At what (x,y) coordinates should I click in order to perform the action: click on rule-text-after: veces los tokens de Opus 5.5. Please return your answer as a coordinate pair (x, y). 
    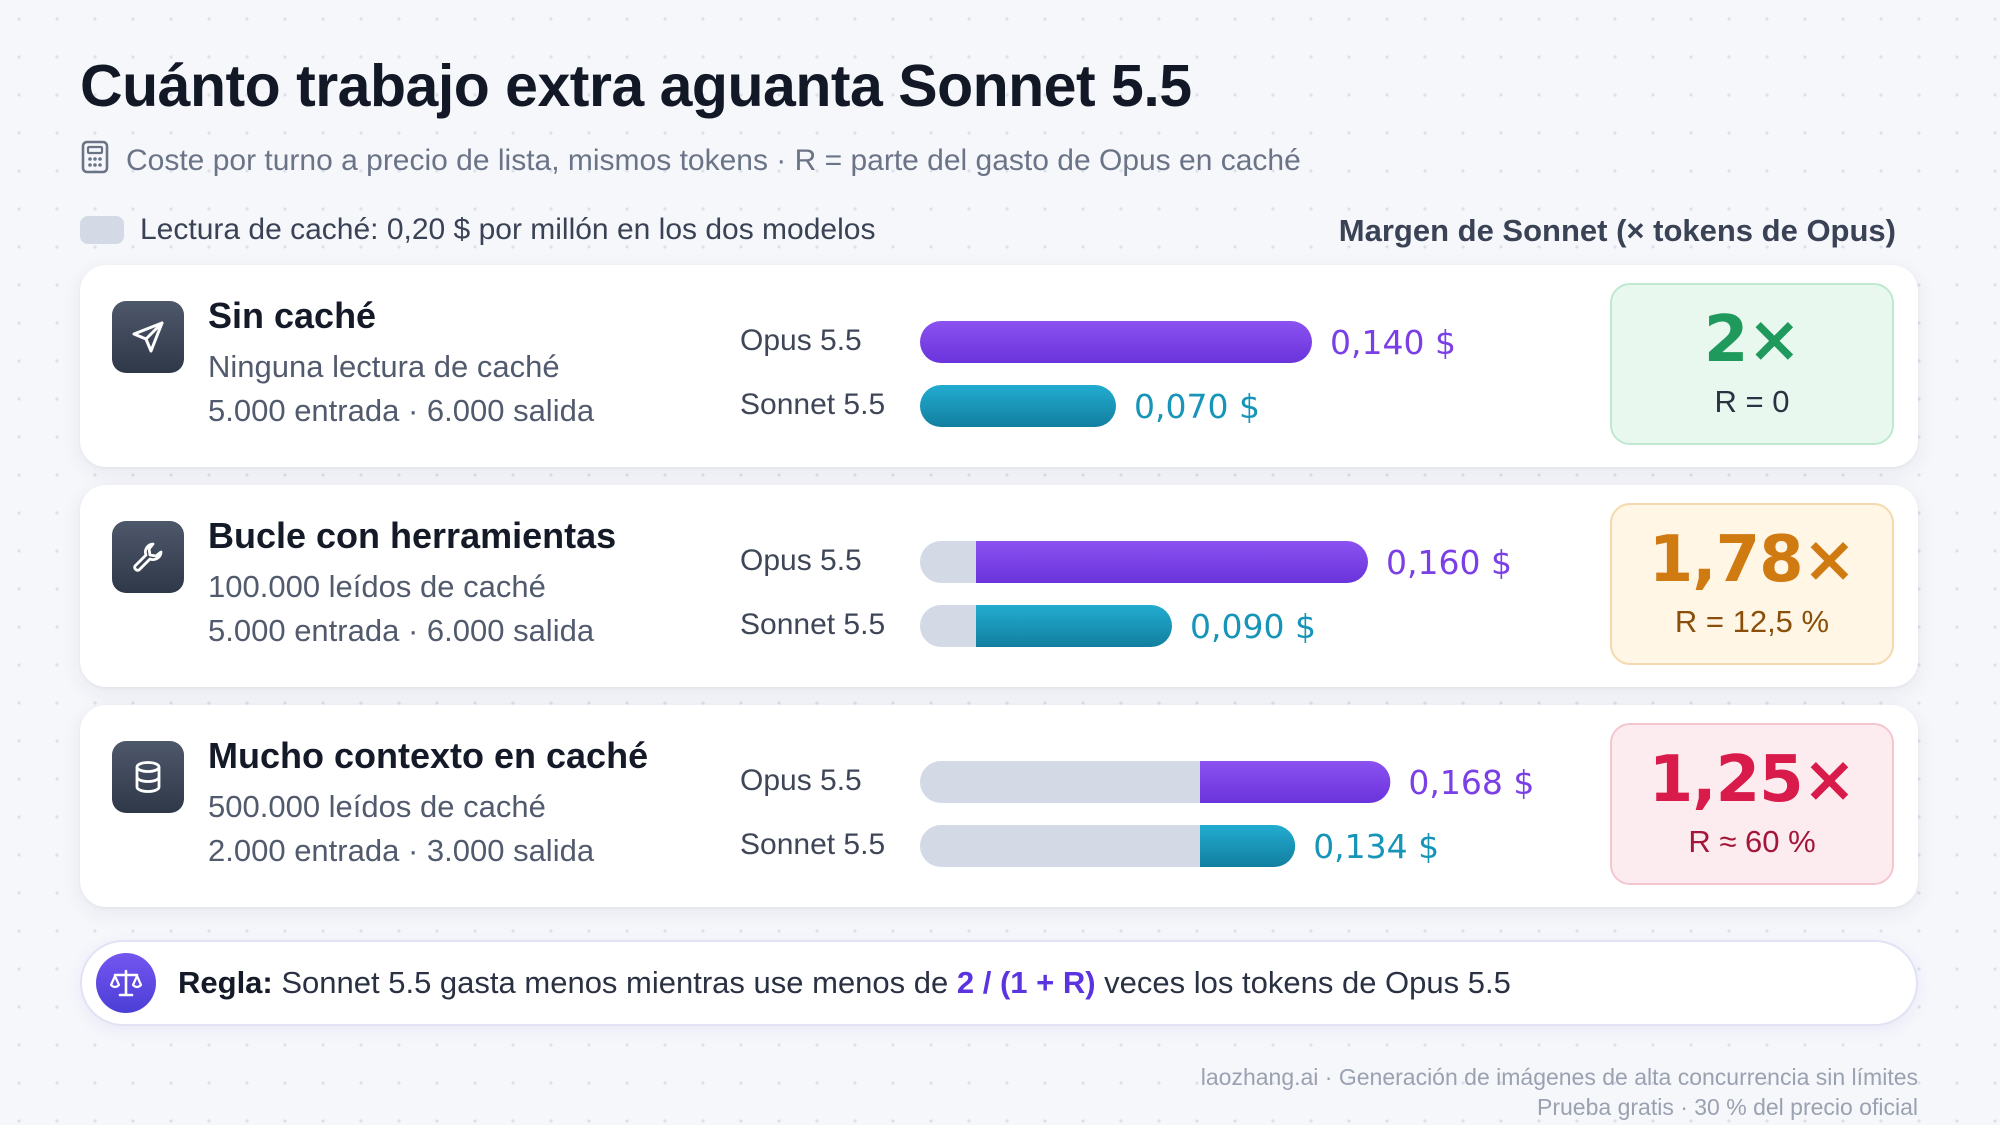
    Looking at the image, I should click on (1303, 982).